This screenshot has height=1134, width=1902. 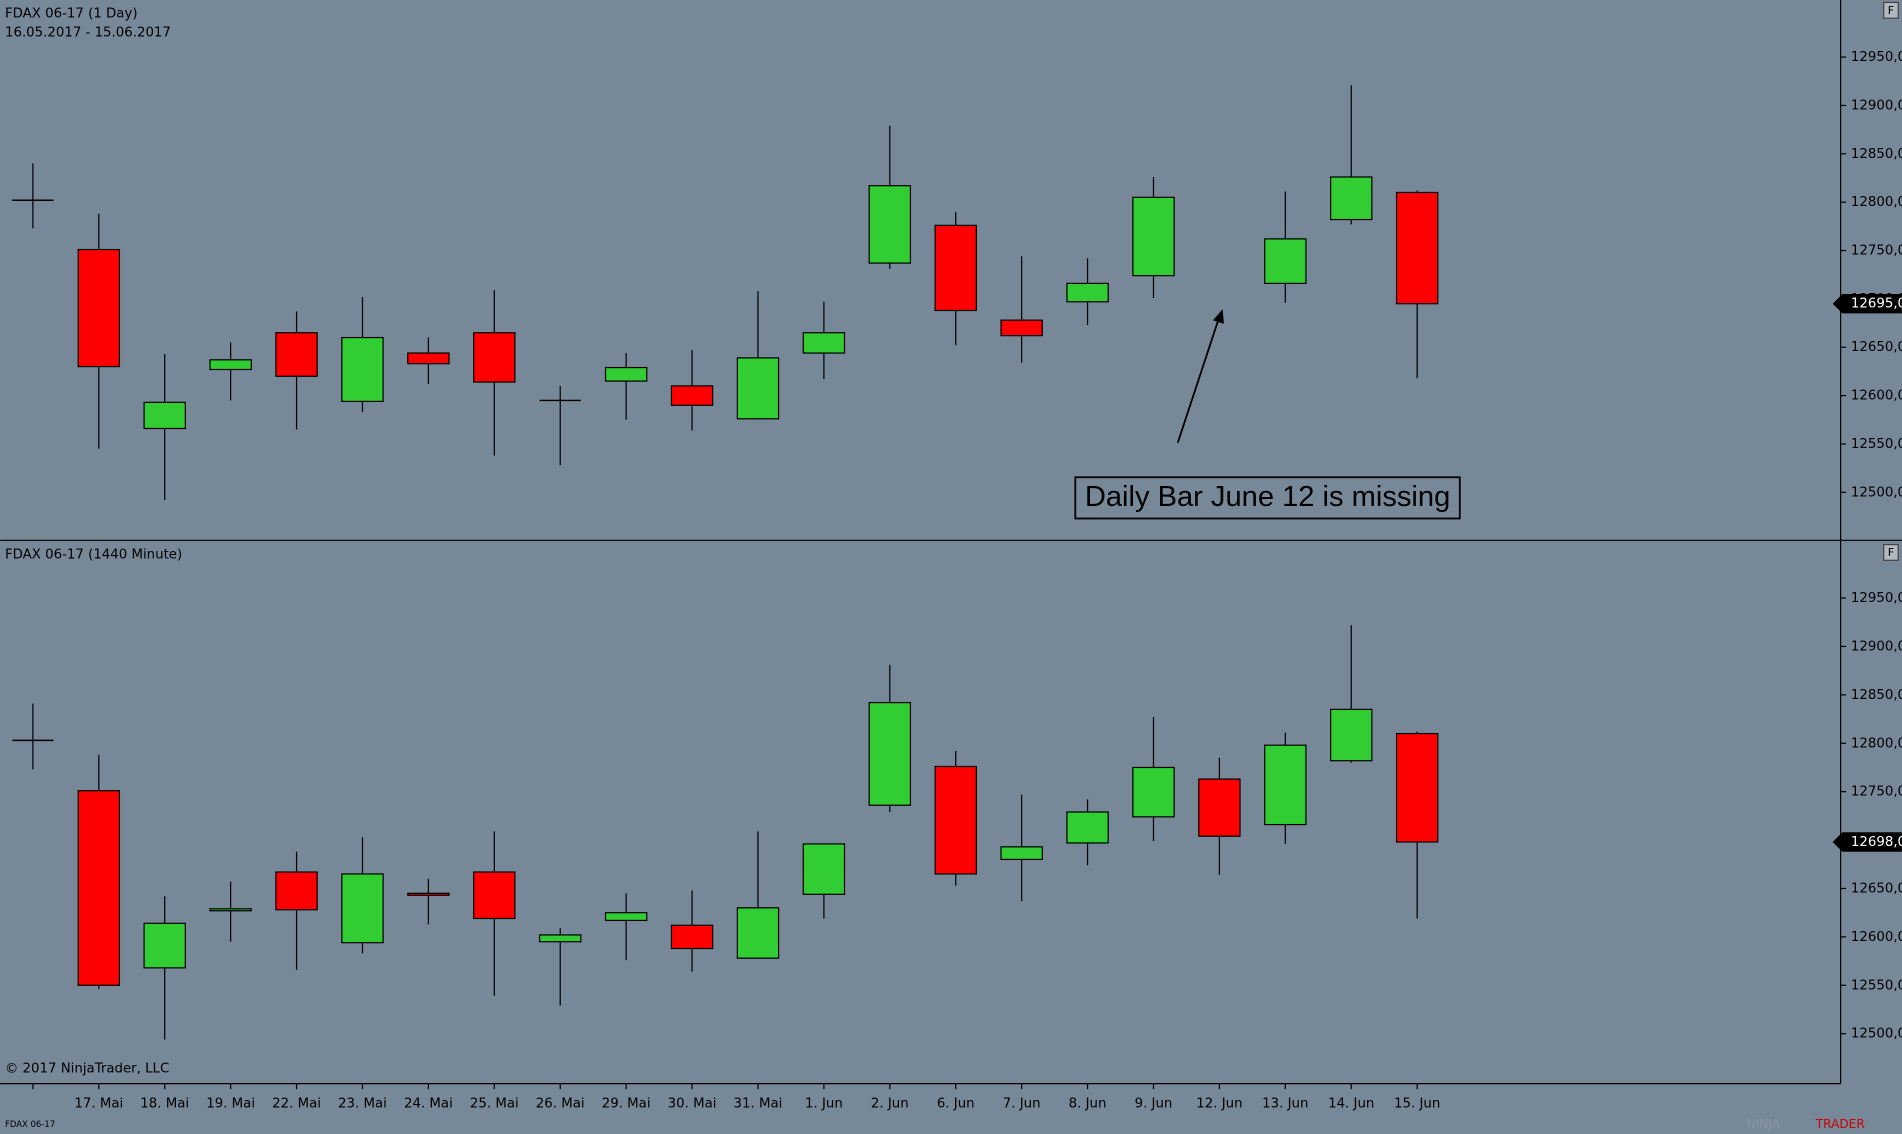 What do you see at coordinates (428, 1104) in the screenshot?
I see `x-tick-label: 24. Mai` at bounding box center [428, 1104].